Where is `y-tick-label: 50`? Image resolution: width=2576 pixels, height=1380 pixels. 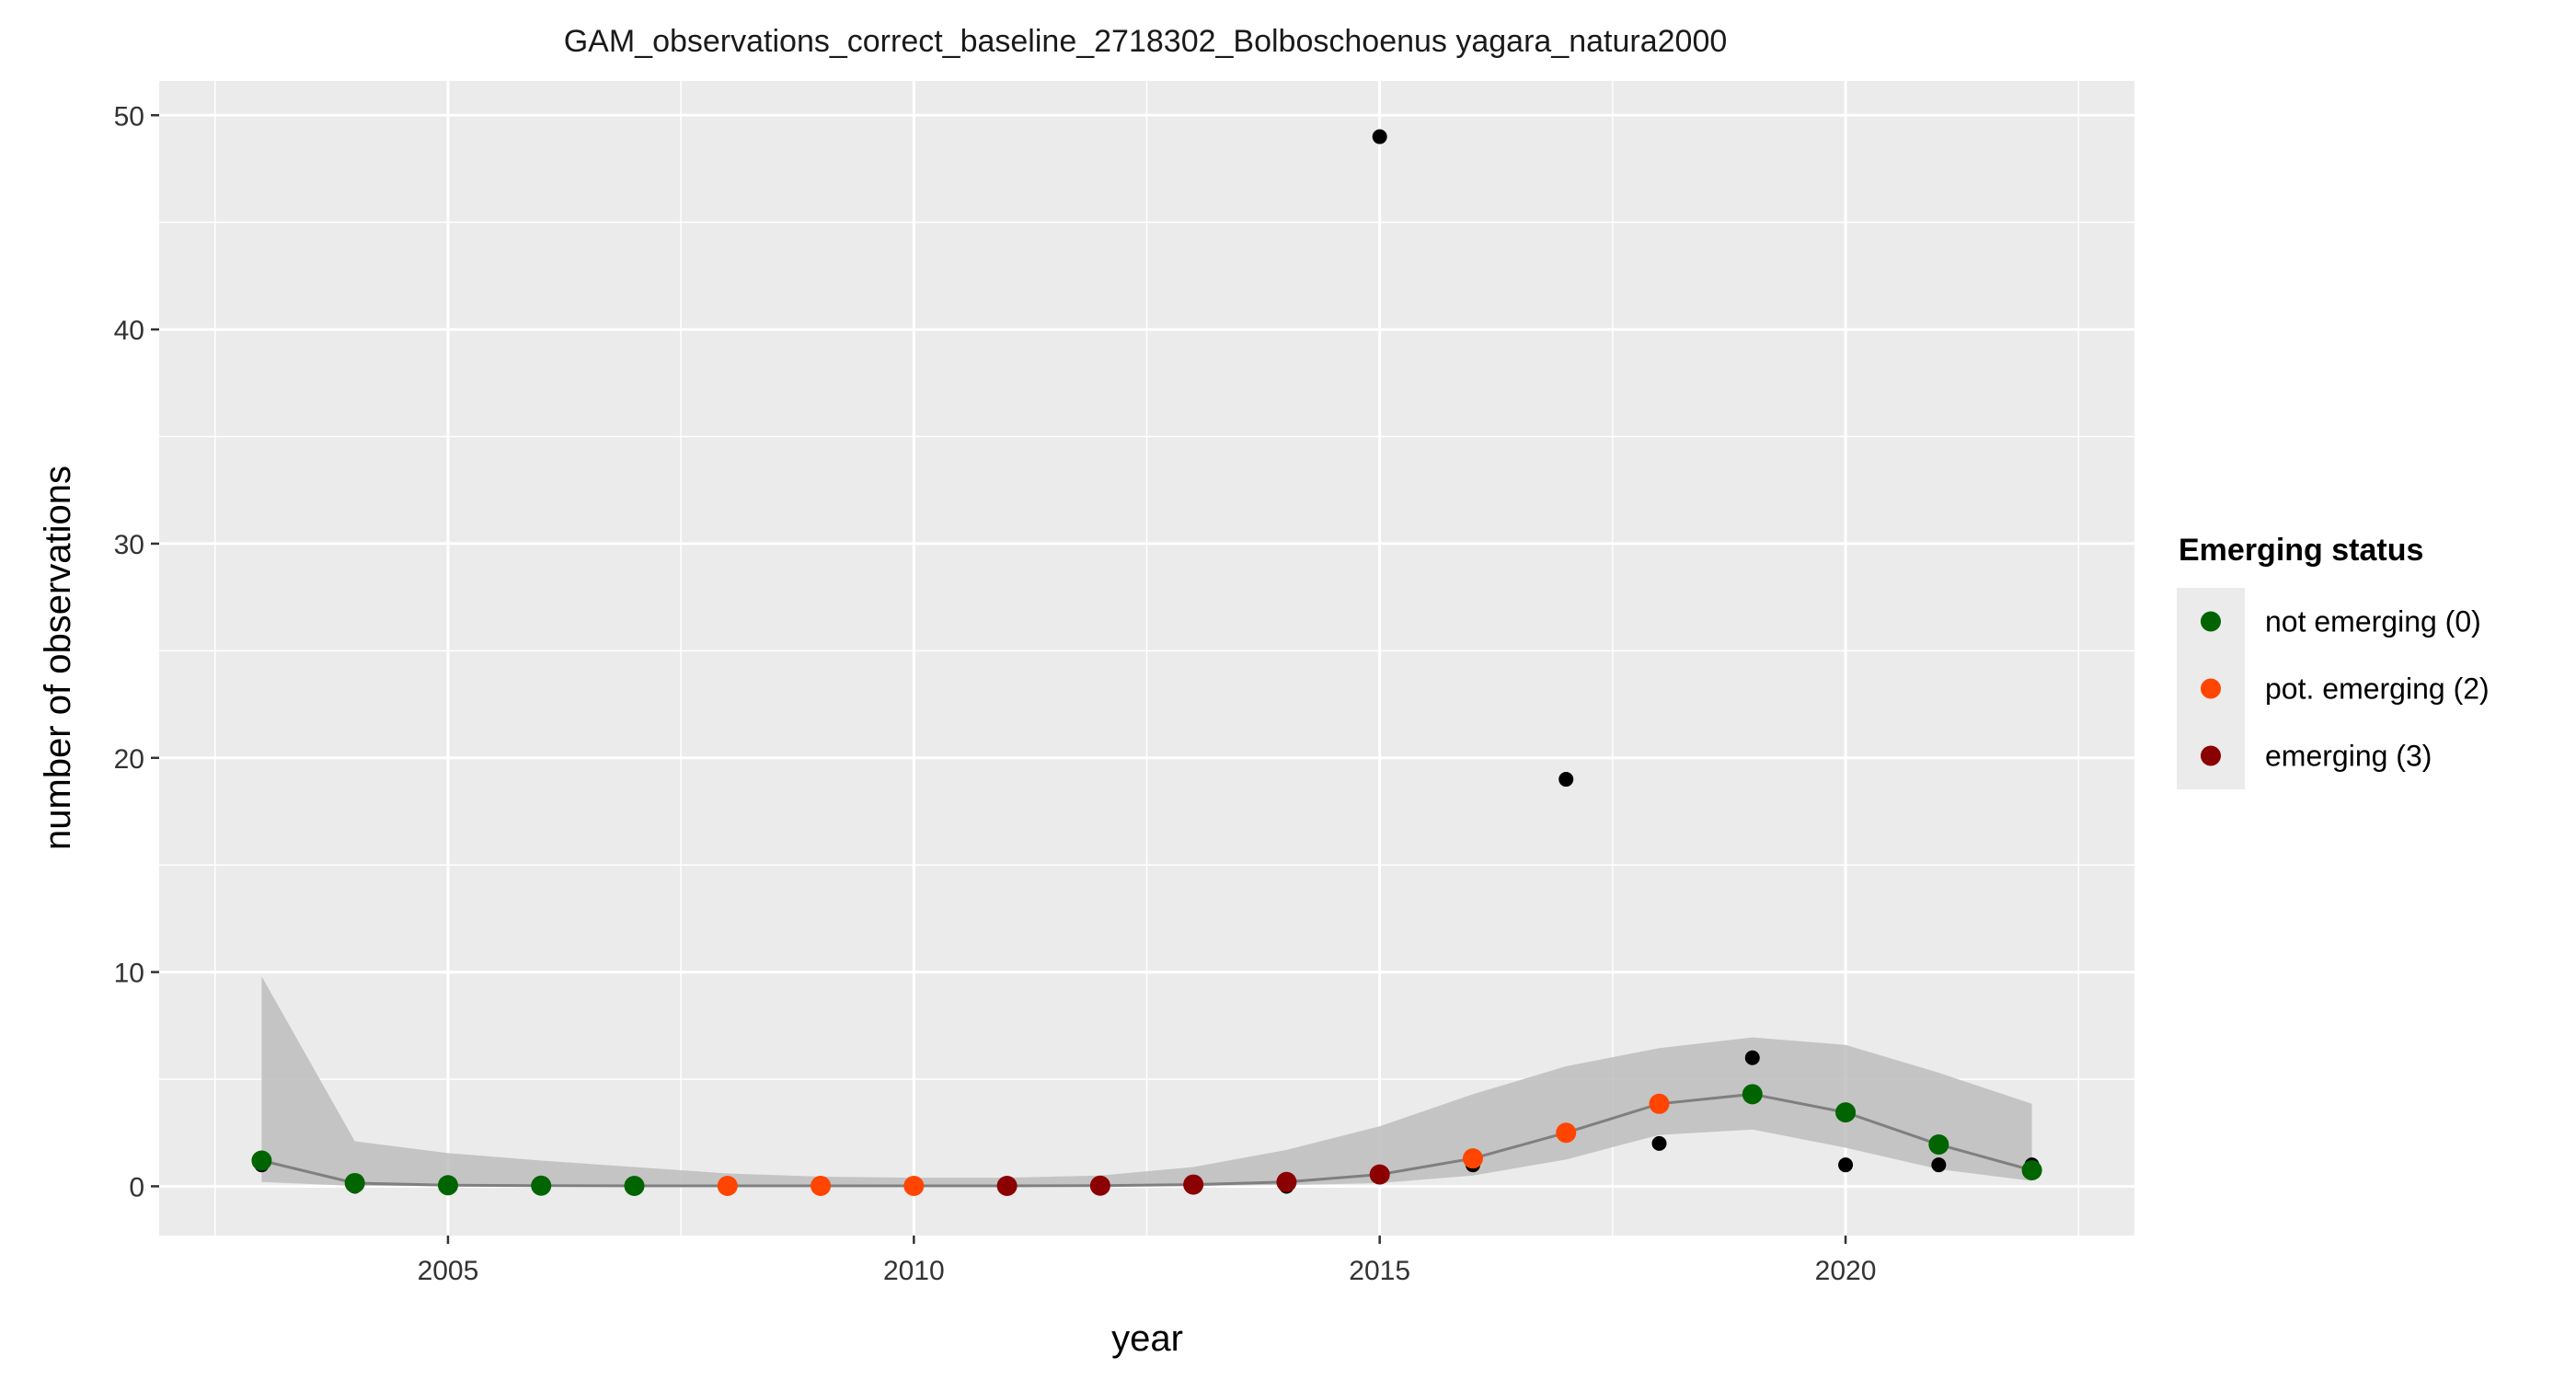
y-tick-label: 50 is located at coordinates (129, 116).